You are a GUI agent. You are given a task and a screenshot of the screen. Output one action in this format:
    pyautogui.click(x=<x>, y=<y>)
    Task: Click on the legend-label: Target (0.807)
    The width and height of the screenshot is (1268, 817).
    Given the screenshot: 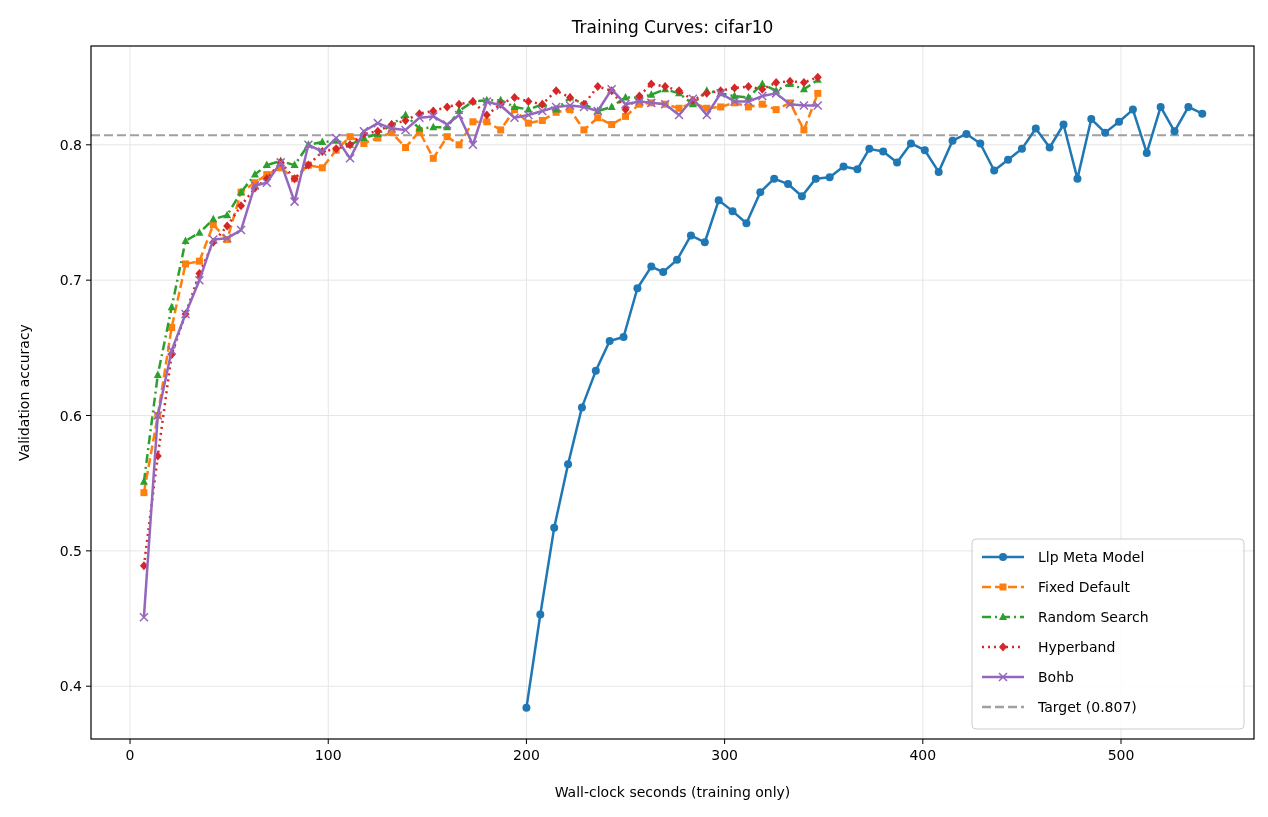 What is the action you would take?
    pyautogui.click(x=1087, y=707)
    